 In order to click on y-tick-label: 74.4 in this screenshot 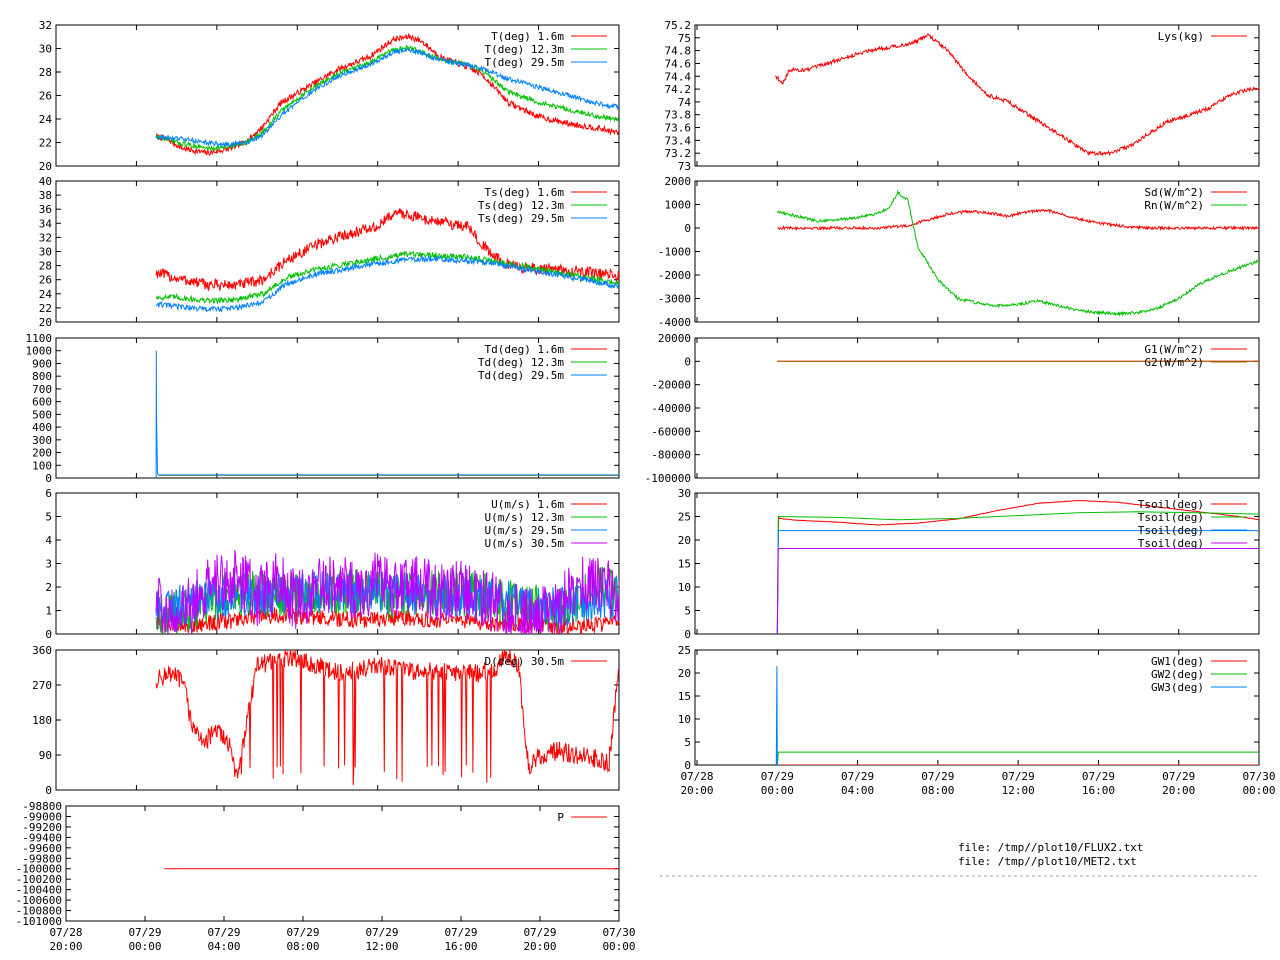, I will do `click(678, 76)`.